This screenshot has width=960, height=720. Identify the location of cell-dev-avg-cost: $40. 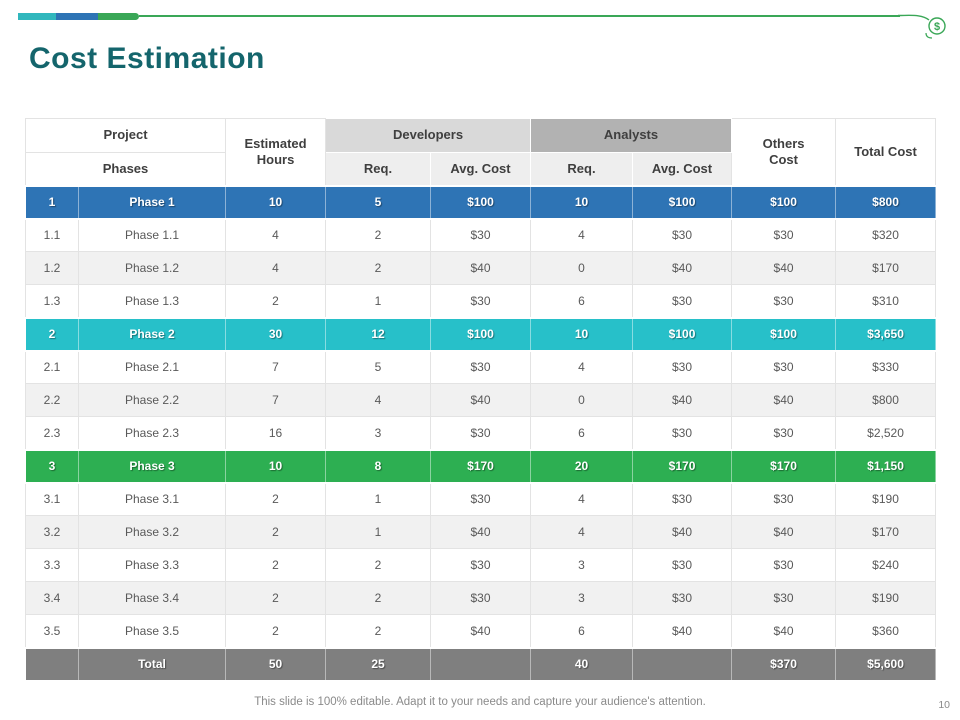
(481, 268).